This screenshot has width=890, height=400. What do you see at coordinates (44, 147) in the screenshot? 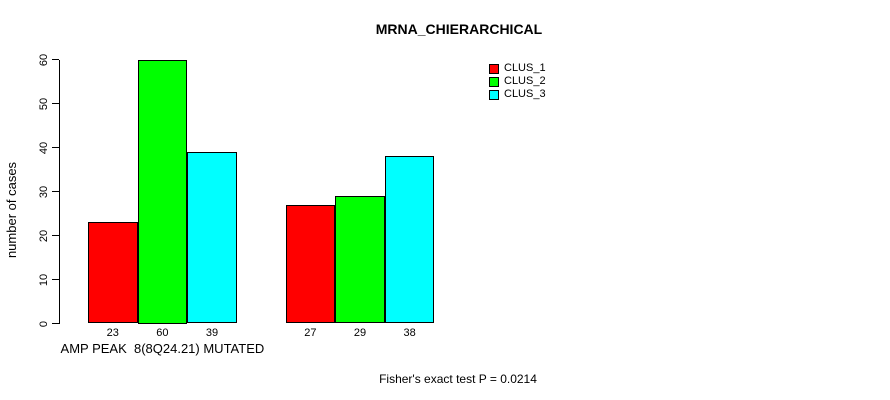
I see `y-tick-label: 40` at bounding box center [44, 147].